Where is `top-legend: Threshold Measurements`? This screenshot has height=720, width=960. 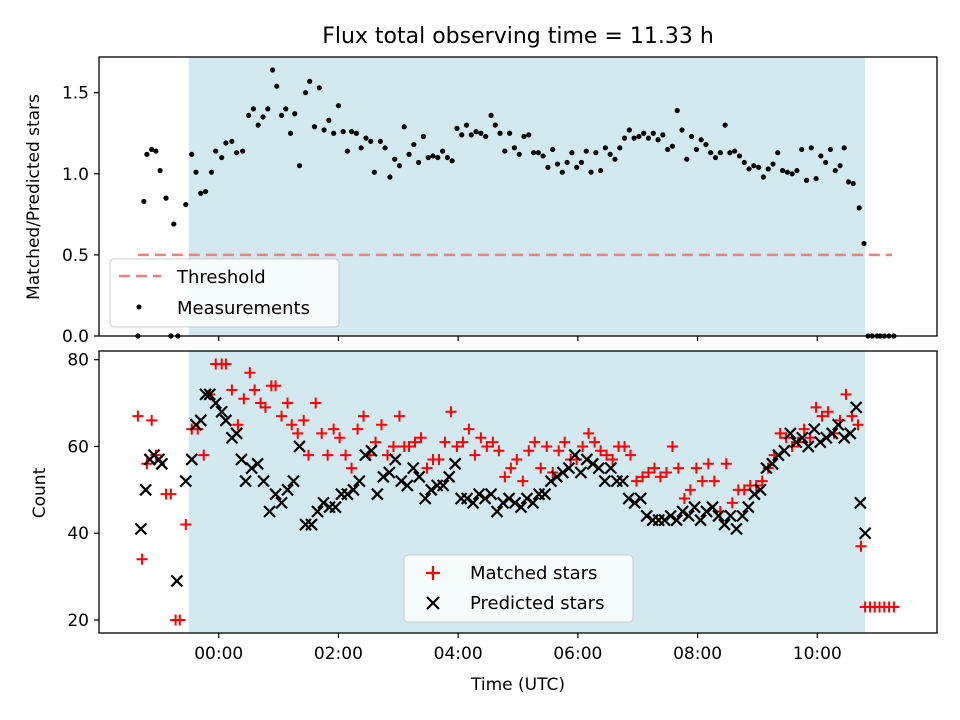 top-legend: Threshold Measurements is located at coordinates (224, 293).